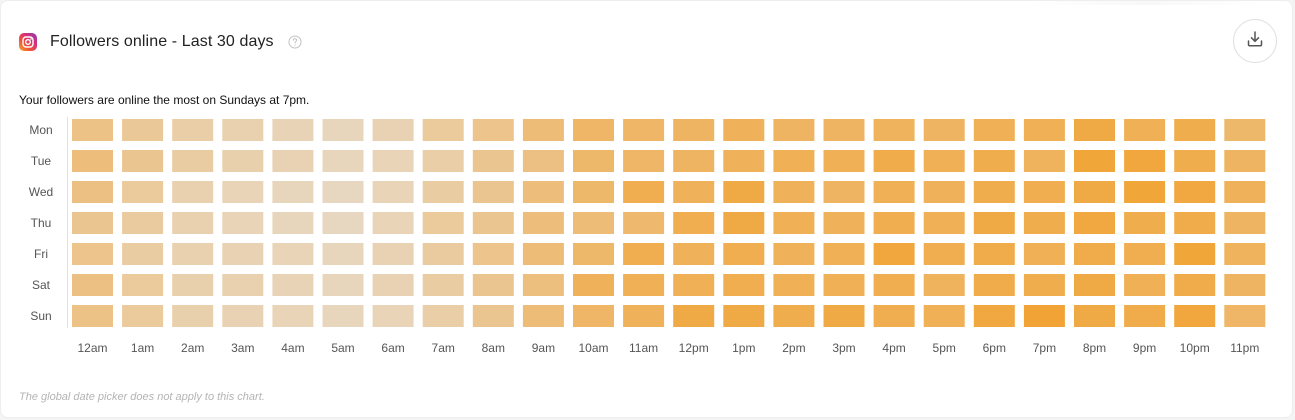  Describe the element at coordinates (92, 254) in the screenshot. I see `heatmap-cell: Fri 12am` at that location.